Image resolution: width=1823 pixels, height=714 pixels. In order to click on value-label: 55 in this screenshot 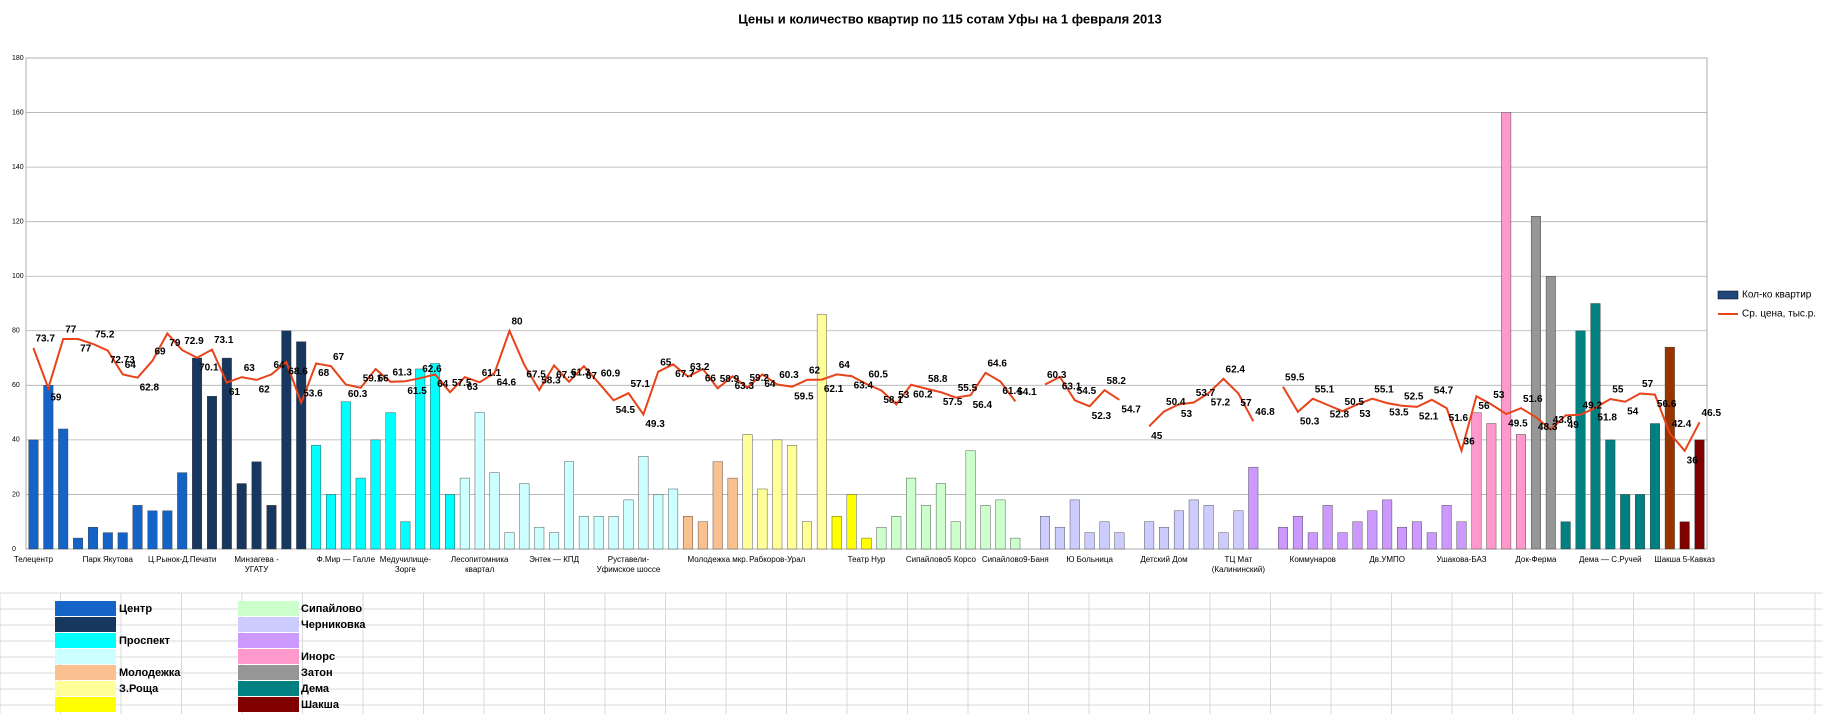, I will do `click(1618, 390)`.